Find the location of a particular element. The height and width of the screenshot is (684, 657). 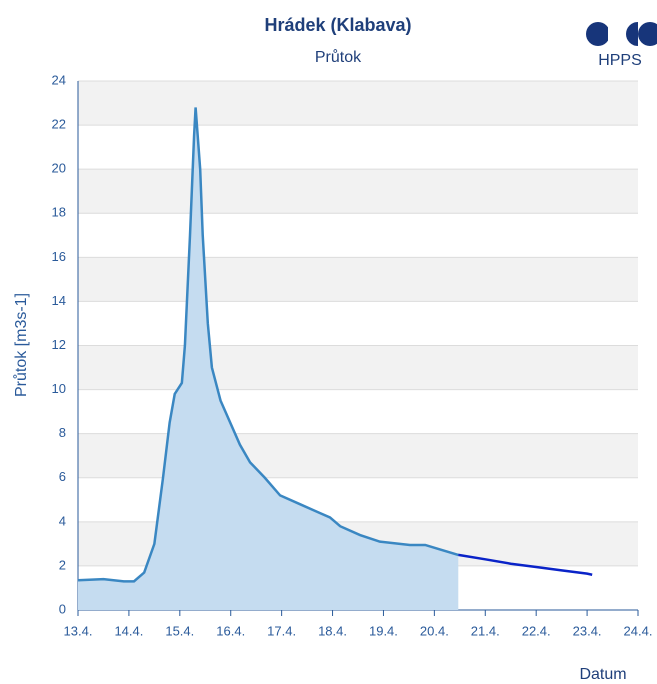

y-tick-label: 22 is located at coordinates (59, 124).